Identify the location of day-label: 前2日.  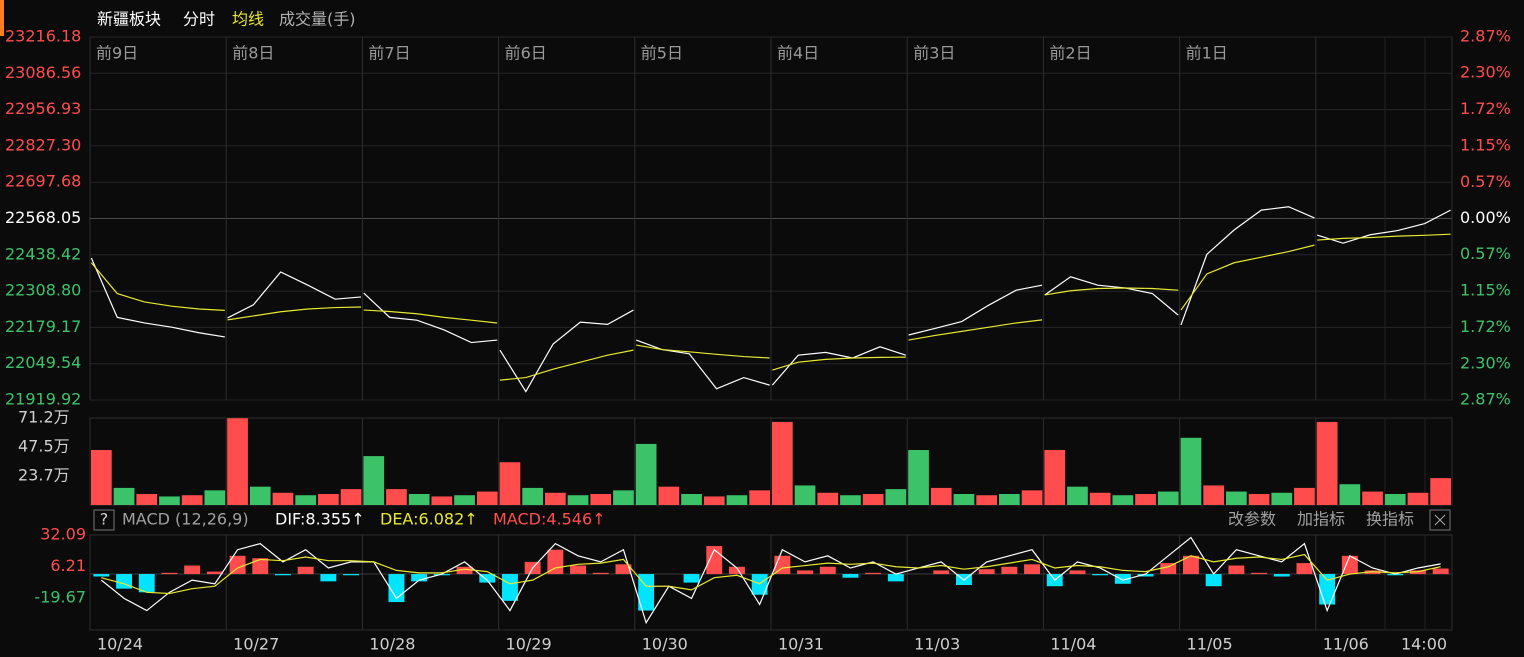
(1070, 53).